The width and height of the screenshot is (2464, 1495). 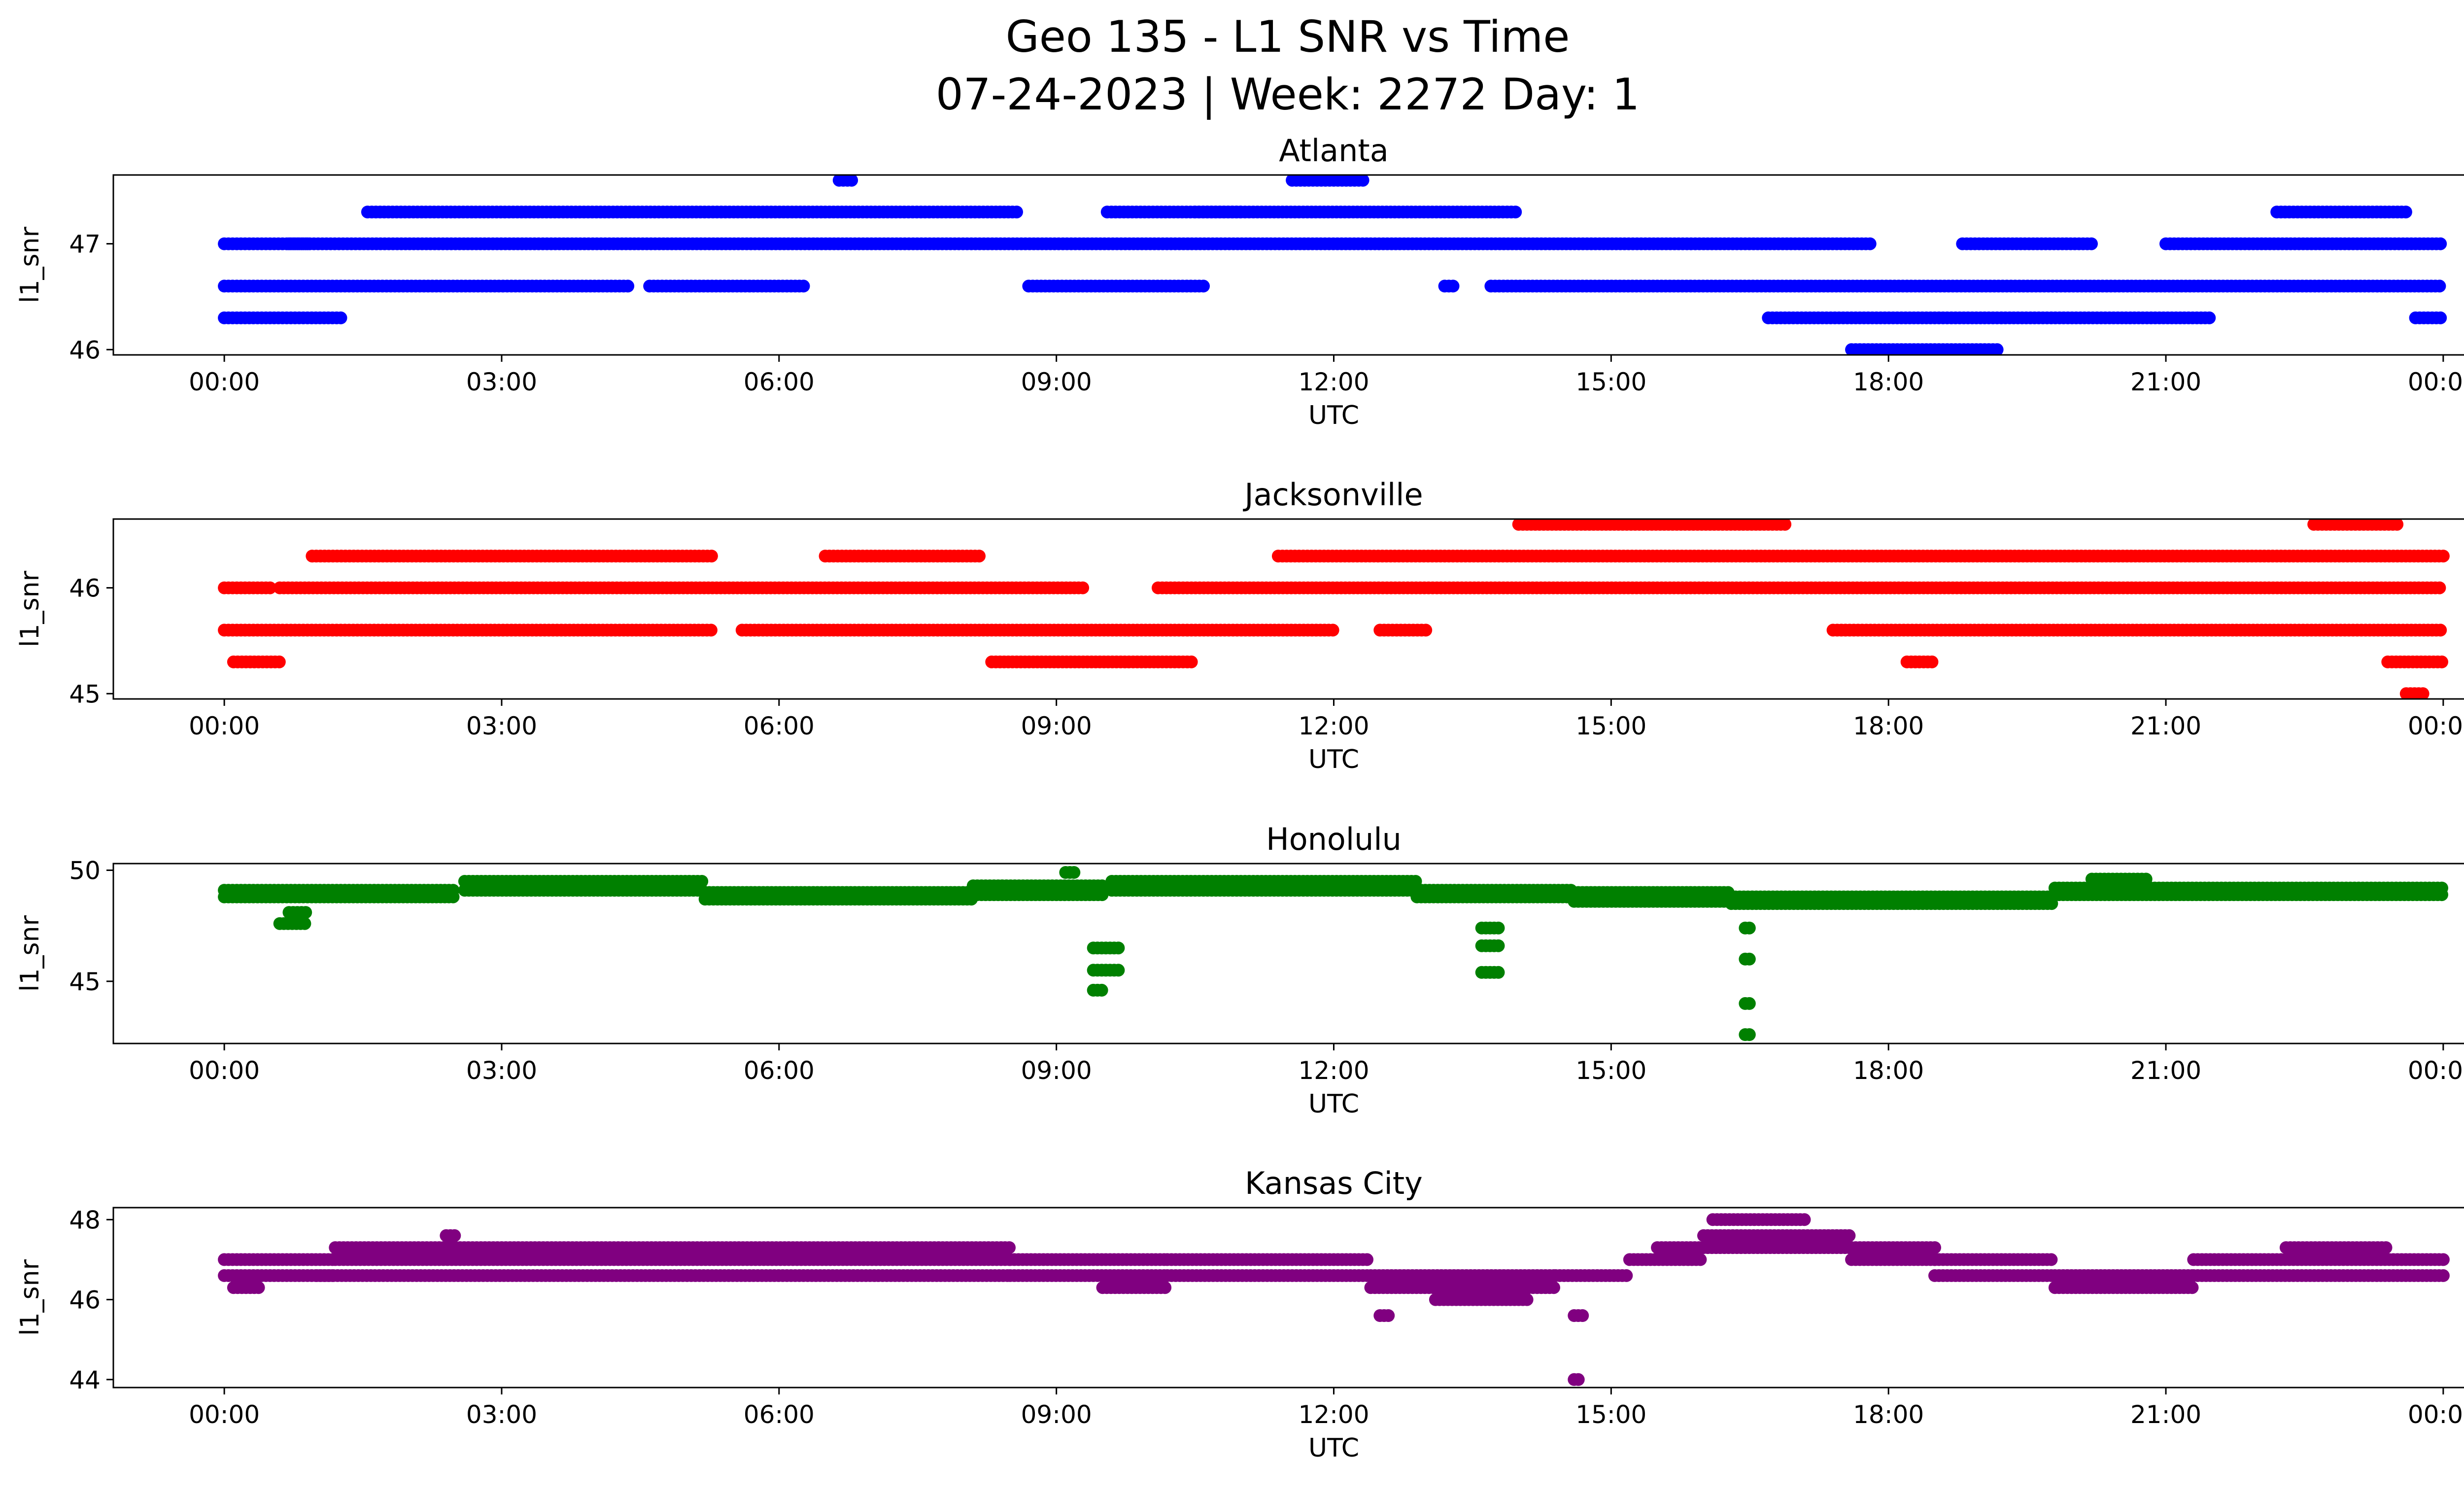 I want to click on y-tick-label: 46, so click(x=85, y=588).